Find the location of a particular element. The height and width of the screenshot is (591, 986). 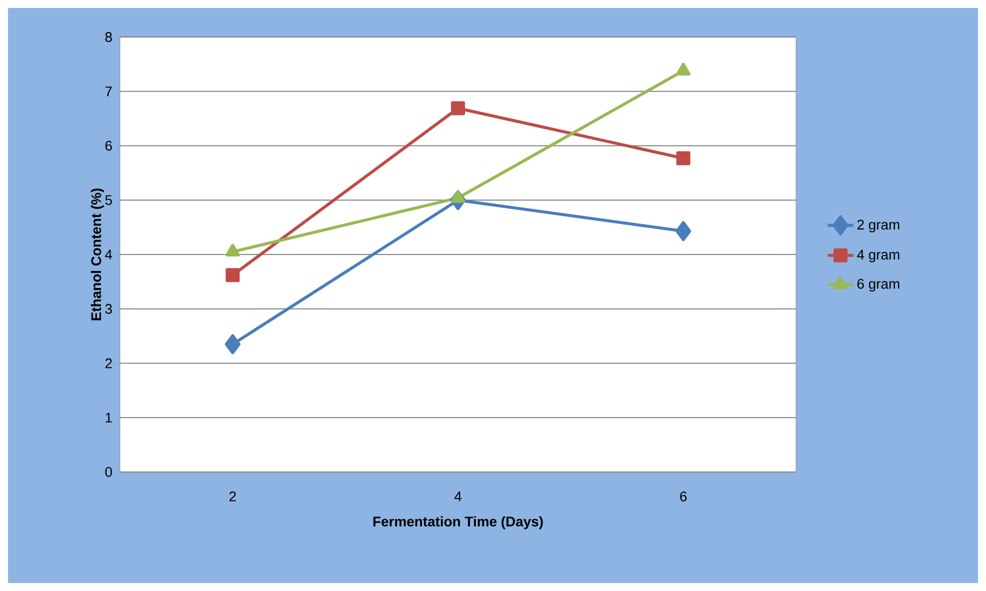

y-tick-label: 8 is located at coordinates (108, 37).